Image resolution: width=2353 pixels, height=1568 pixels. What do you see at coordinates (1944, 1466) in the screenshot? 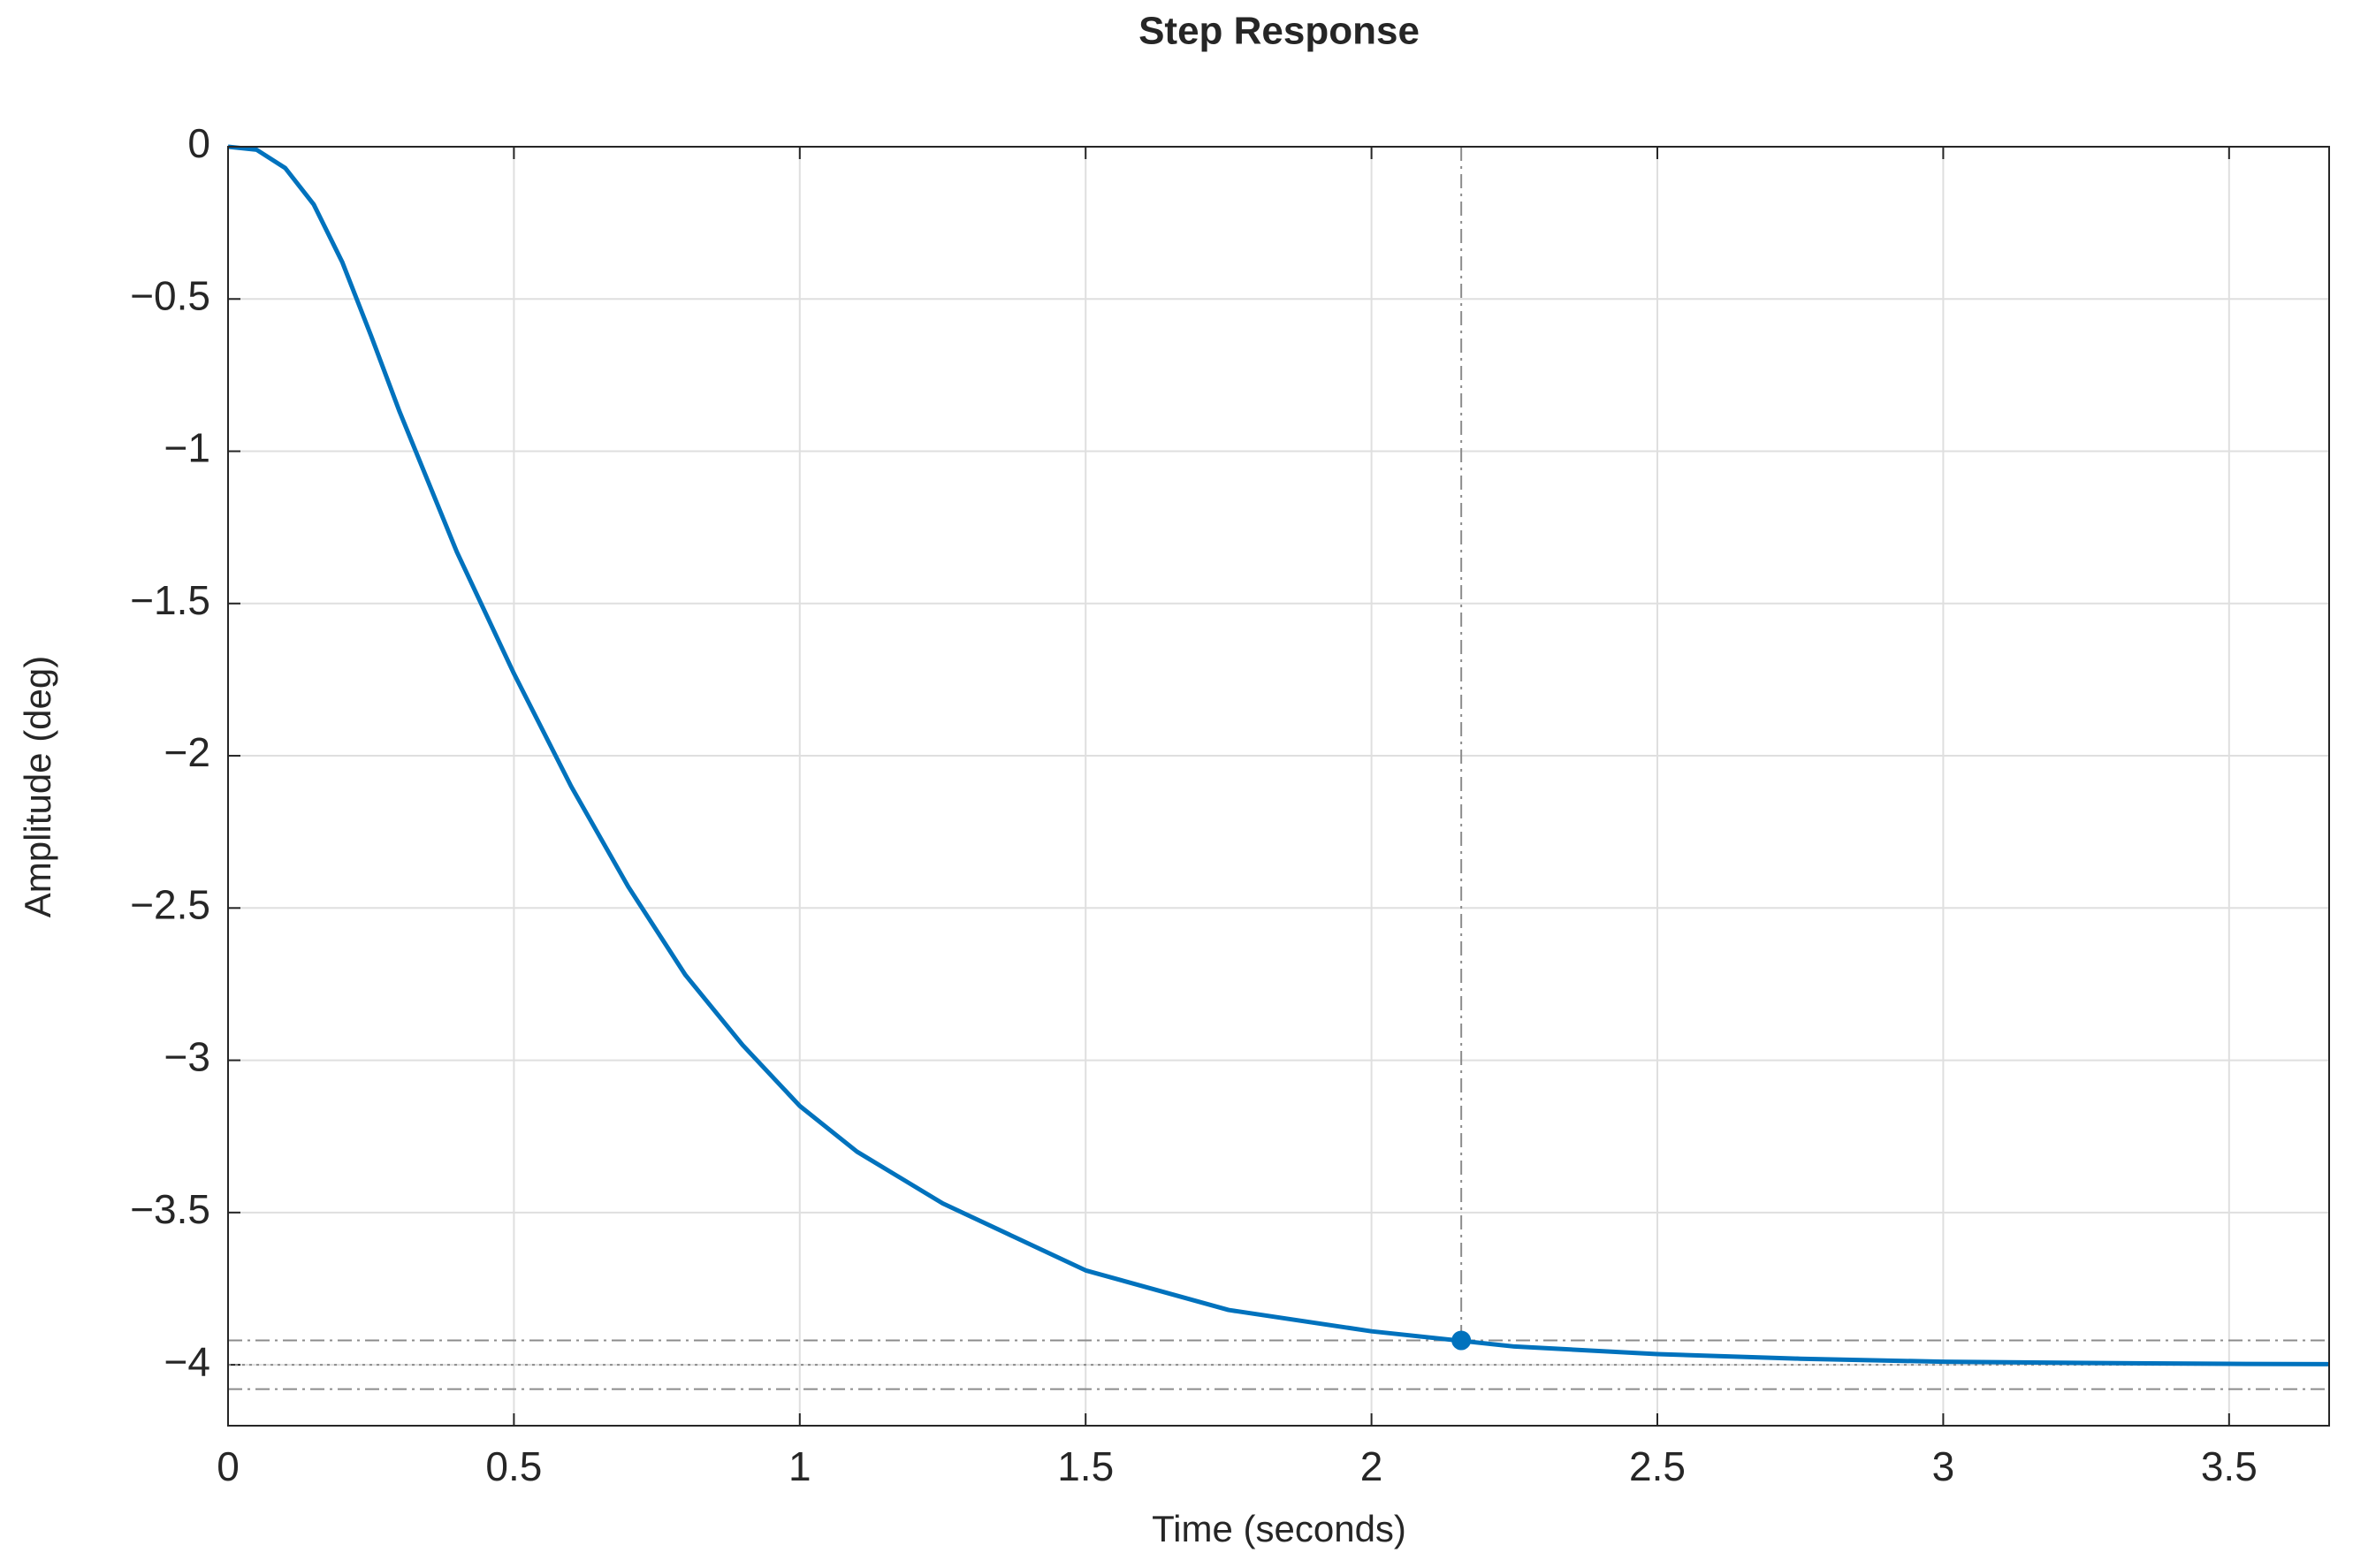
I see `x-tick-label: 3` at bounding box center [1944, 1466].